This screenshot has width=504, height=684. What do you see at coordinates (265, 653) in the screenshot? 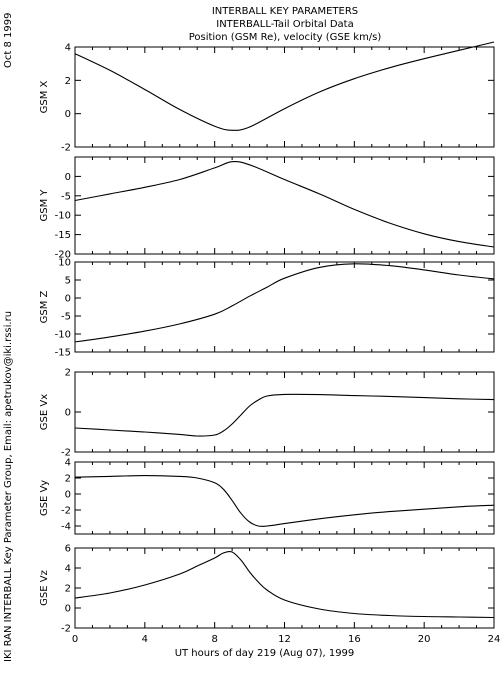
I see `x-axis-label: UT hours of day 219 (Aug 07), 1999` at bounding box center [265, 653].